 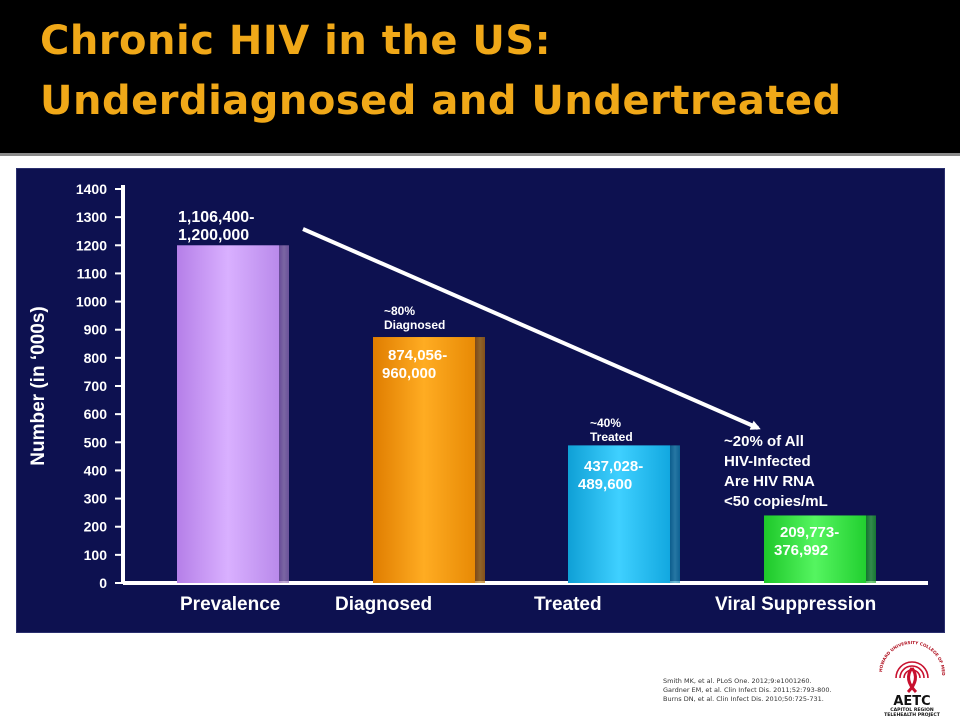 I want to click on logo-name: AETC, so click(x=911, y=701).